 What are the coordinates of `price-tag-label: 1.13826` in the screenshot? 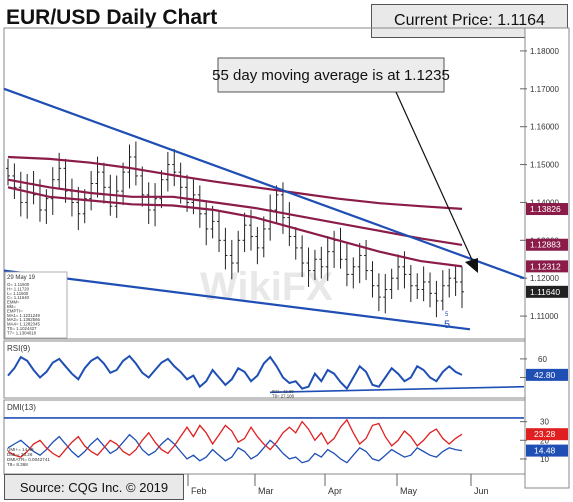 It's located at (545, 209).